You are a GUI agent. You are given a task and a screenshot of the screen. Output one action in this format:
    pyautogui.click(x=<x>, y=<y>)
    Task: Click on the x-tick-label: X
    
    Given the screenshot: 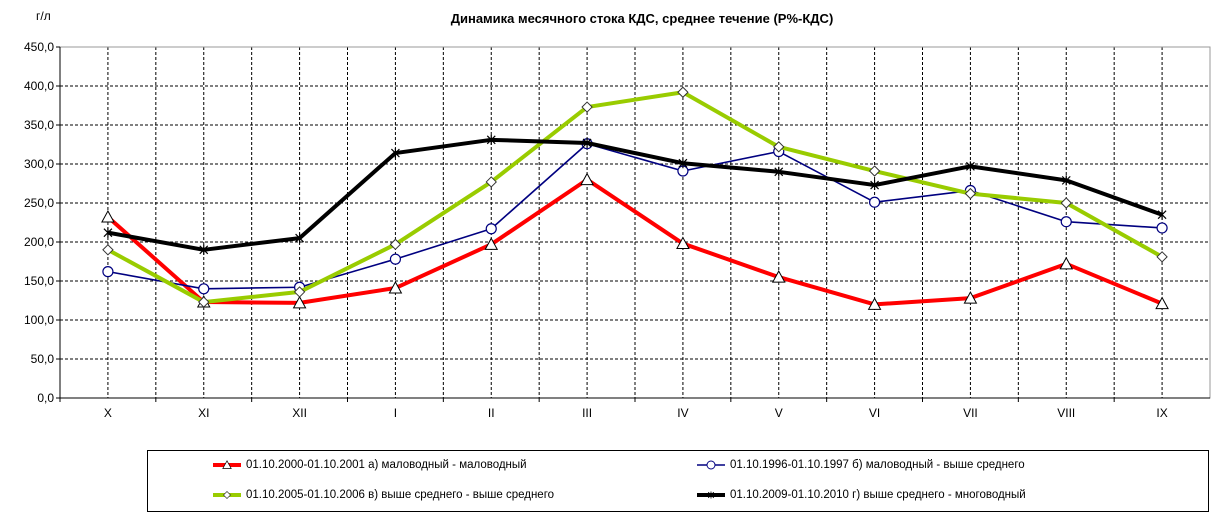 What is the action you would take?
    pyautogui.click(x=108, y=413)
    